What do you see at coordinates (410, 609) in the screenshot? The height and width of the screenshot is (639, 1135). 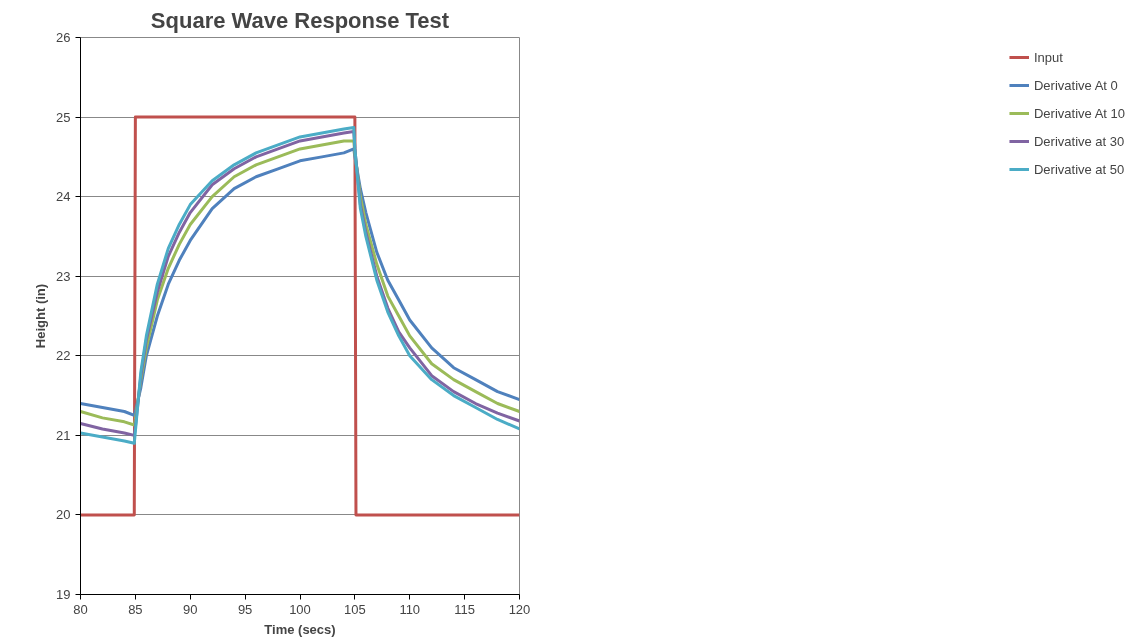 I see `x-tick-label: 110` at bounding box center [410, 609].